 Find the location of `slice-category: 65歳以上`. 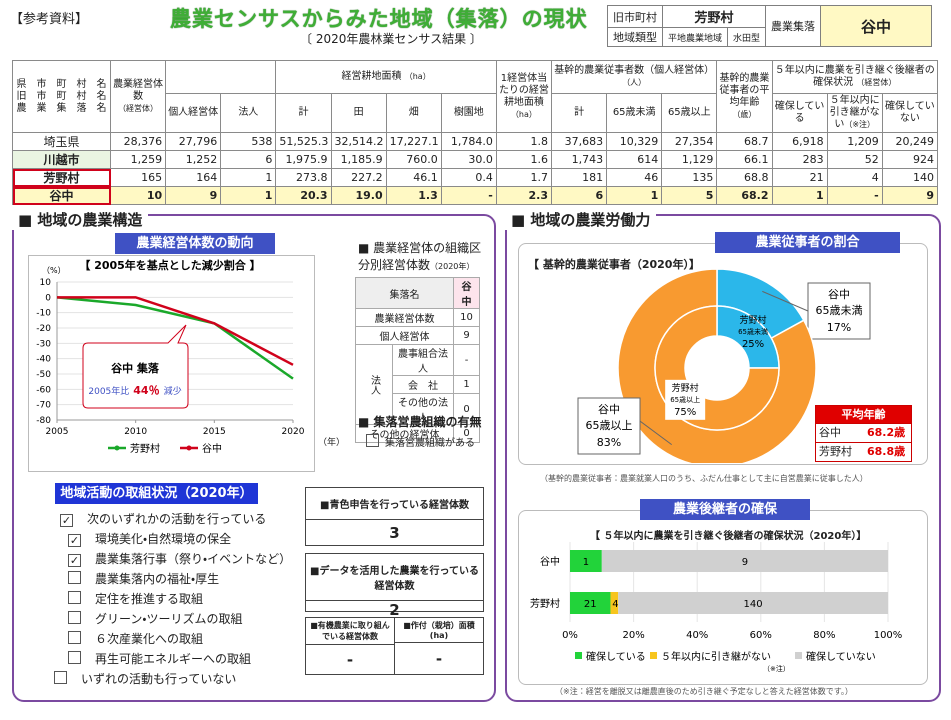

slice-category: 65歳以上 is located at coordinates (685, 399).